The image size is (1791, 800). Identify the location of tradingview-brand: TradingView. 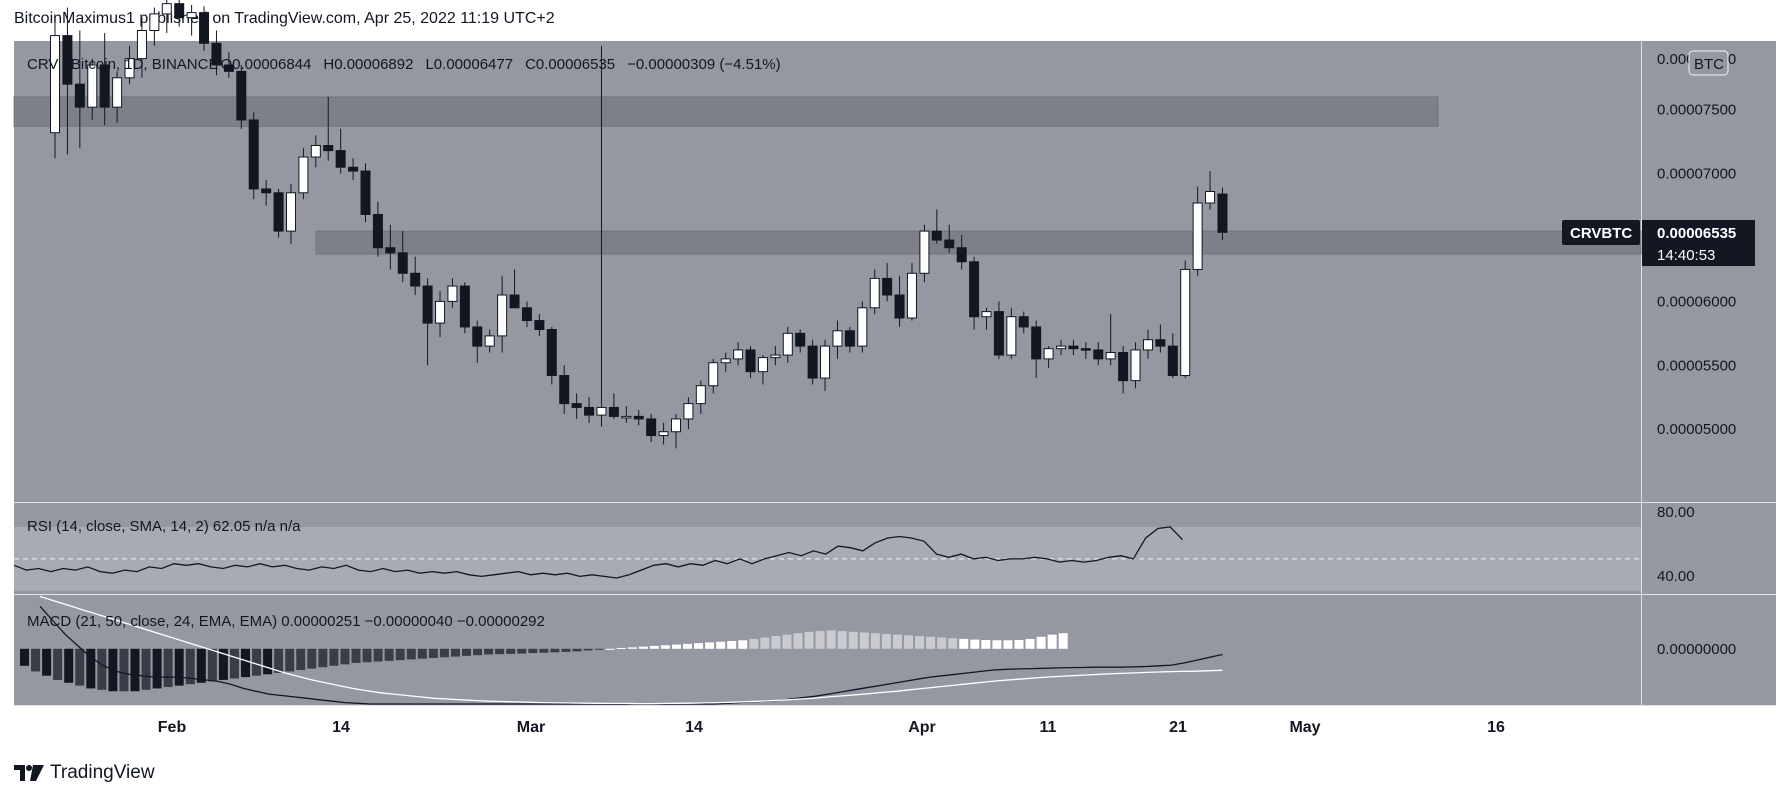
(102, 772).